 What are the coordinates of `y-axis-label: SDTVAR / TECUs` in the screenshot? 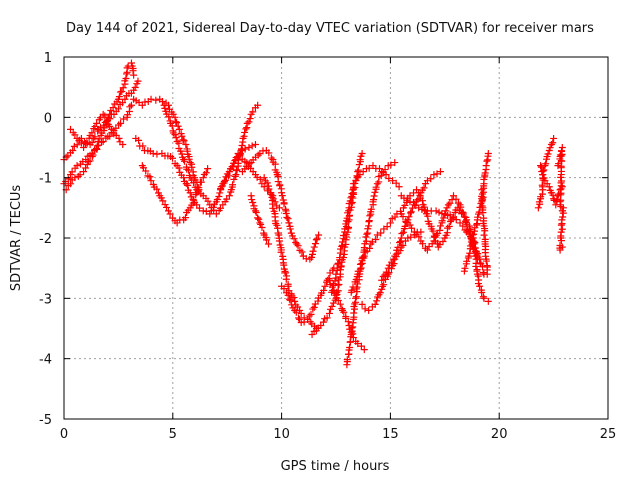 It's located at (16, 238).